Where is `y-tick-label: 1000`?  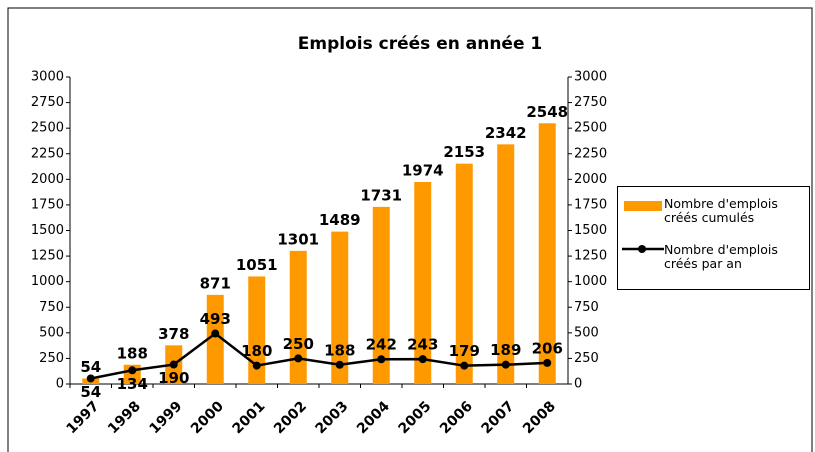
y-tick-label: 1000 is located at coordinates (47, 281).